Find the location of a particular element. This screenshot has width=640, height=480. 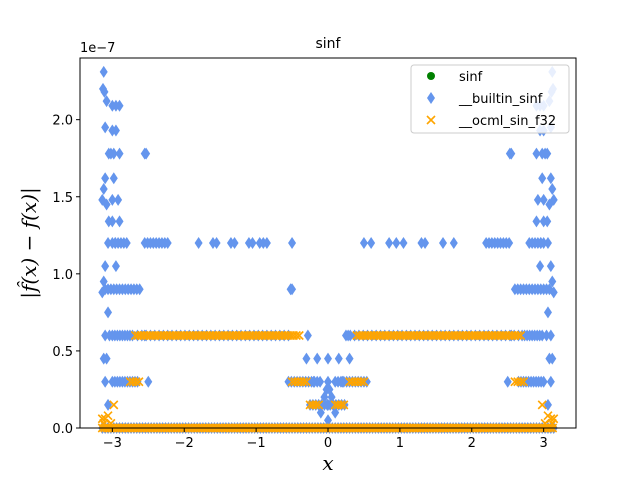

y-axis-label: |f̂(x) − f(x)| is located at coordinates (29, 243).